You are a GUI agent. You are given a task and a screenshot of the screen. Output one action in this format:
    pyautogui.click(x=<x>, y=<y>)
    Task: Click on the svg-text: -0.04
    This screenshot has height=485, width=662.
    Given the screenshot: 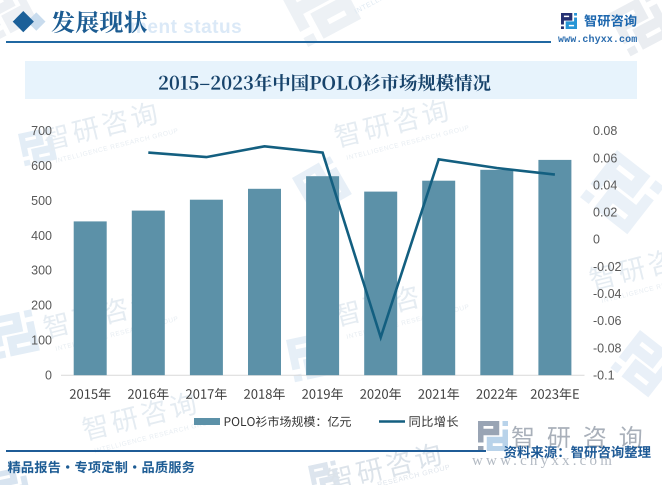 What is the action you would take?
    pyautogui.click(x=607, y=294)
    